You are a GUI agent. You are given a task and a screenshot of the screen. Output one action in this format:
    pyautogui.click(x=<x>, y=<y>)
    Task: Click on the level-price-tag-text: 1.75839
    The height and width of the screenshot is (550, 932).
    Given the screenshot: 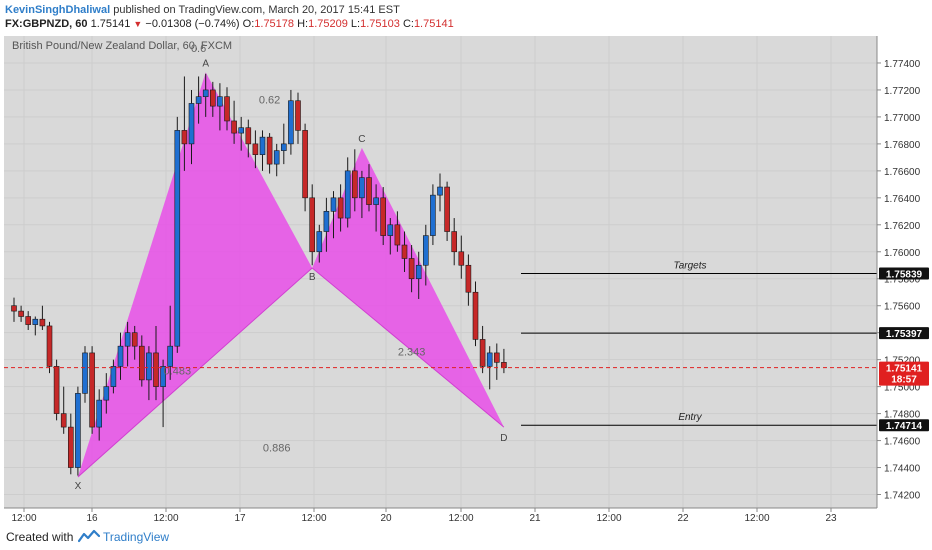 What is the action you would take?
    pyautogui.click(x=904, y=274)
    